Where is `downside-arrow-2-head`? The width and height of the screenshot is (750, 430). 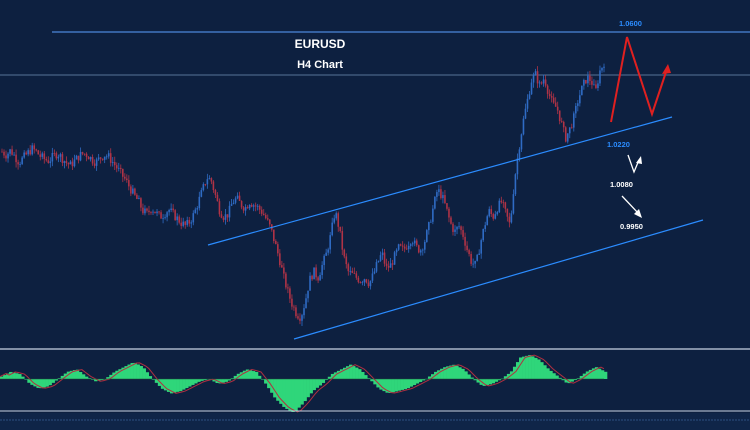 downside-arrow-2-head is located at coordinates (638, 213).